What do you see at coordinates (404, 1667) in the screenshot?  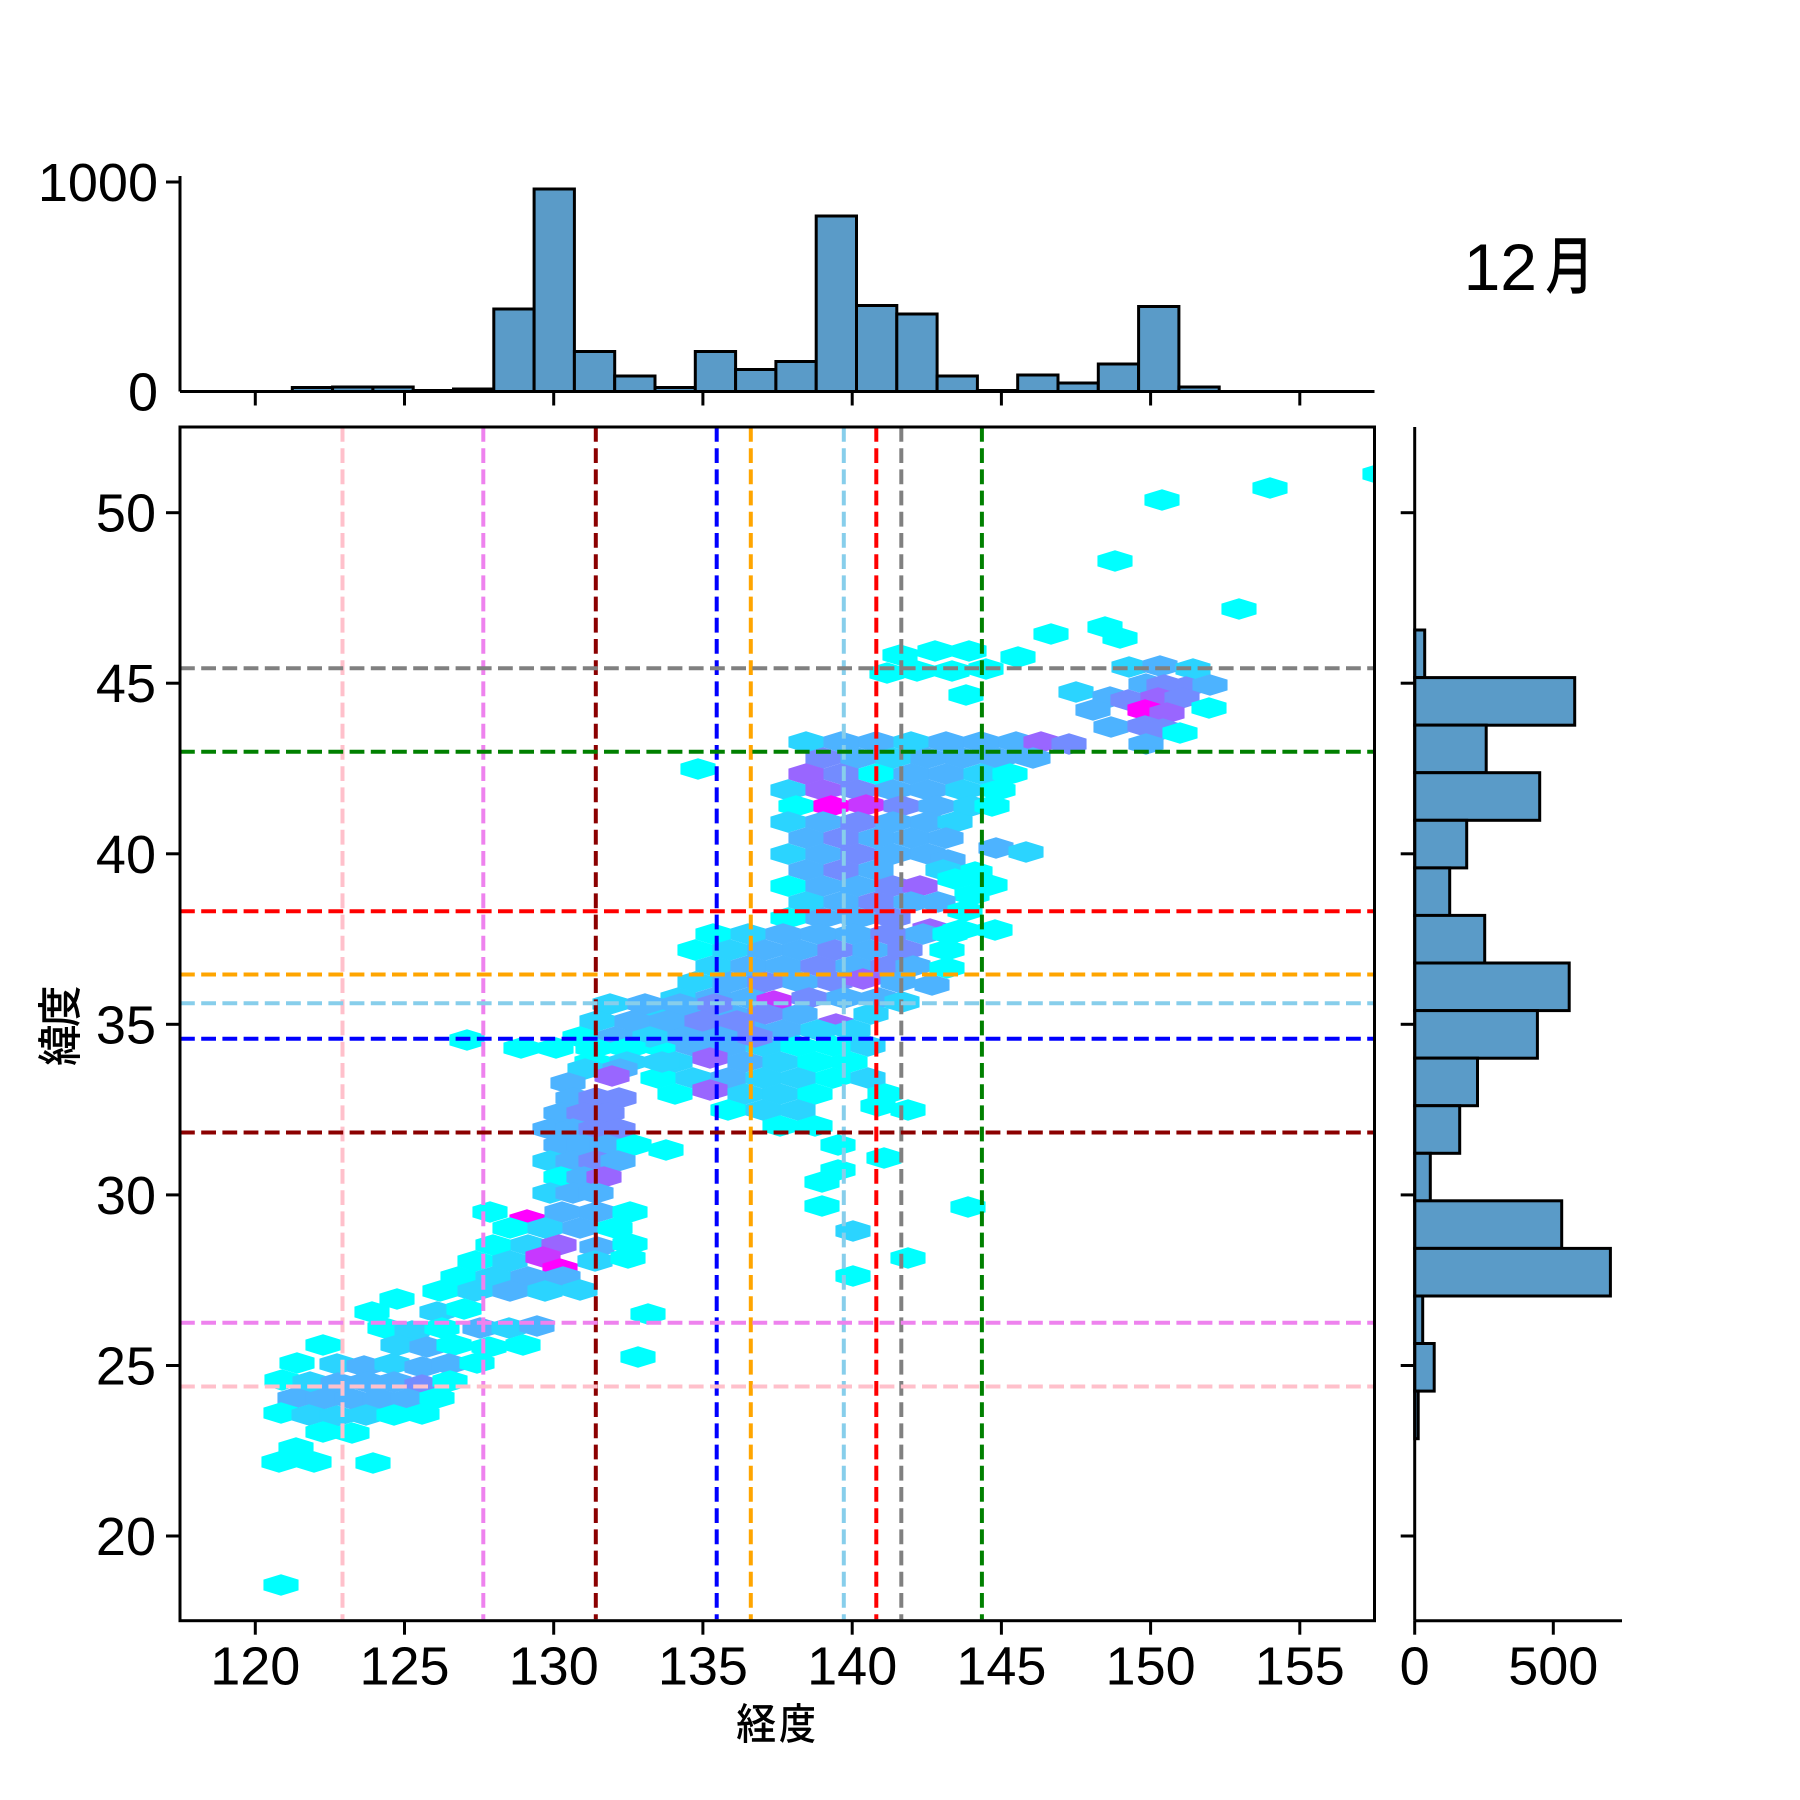 I see `svg-text: 125` at bounding box center [404, 1667].